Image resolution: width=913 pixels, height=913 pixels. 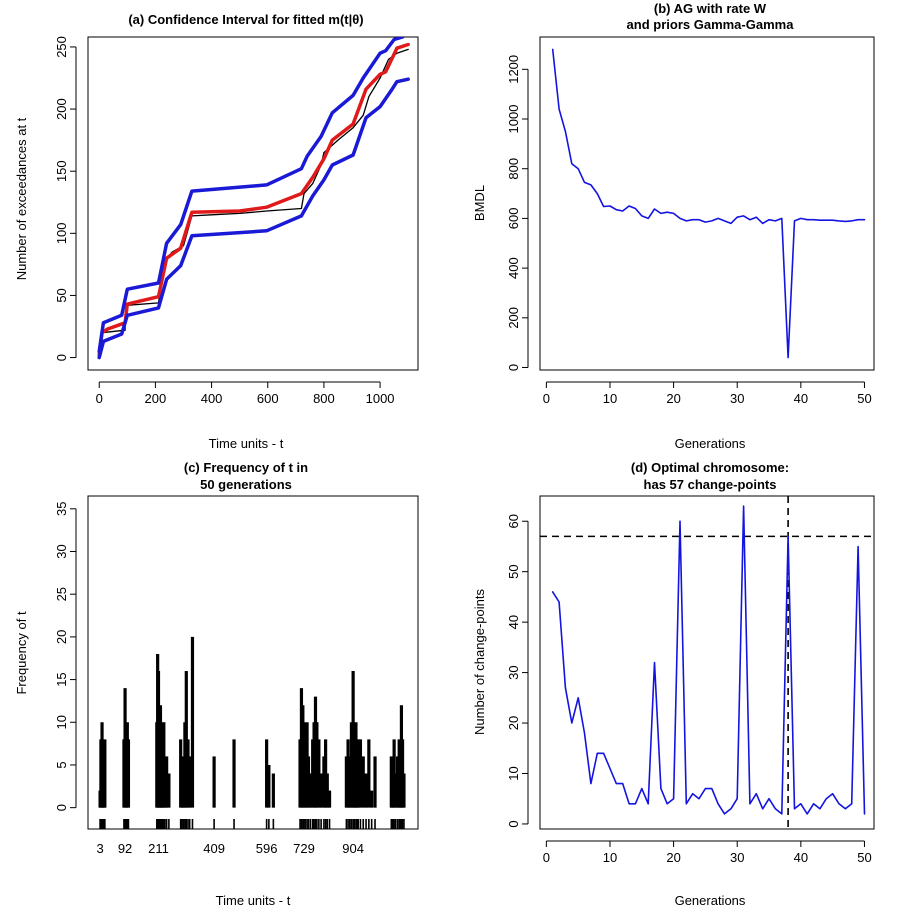 I want to click on panel-c-title-line1: (c) Frequency of t in, so click(x=246, y=467).